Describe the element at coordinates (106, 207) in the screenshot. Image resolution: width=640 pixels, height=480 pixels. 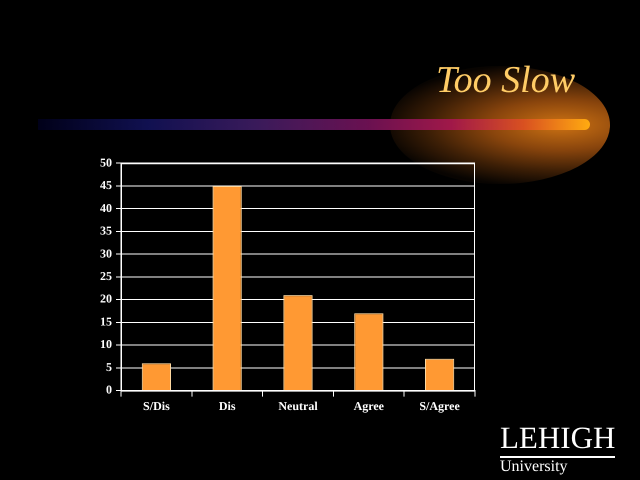
I see `y-tick-label: 40` at that location.